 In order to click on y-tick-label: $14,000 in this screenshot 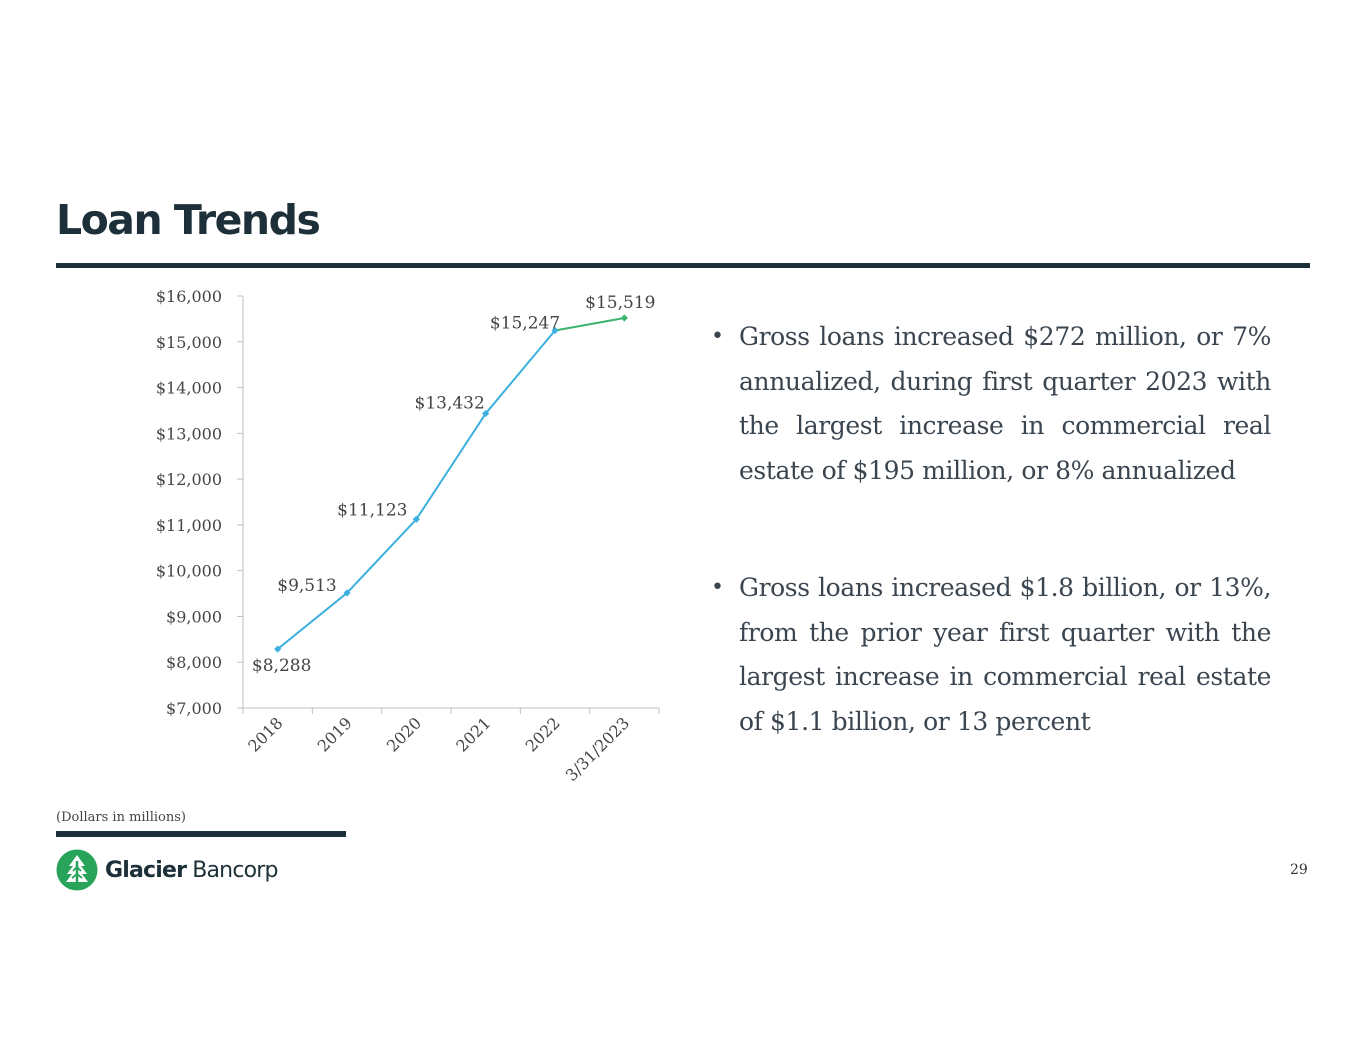, I will do `click(189, 388)`.